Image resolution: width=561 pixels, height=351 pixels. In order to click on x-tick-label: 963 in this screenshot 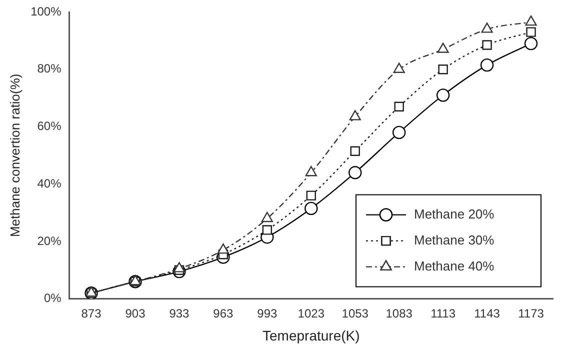, I will do `click(223, 313)`.